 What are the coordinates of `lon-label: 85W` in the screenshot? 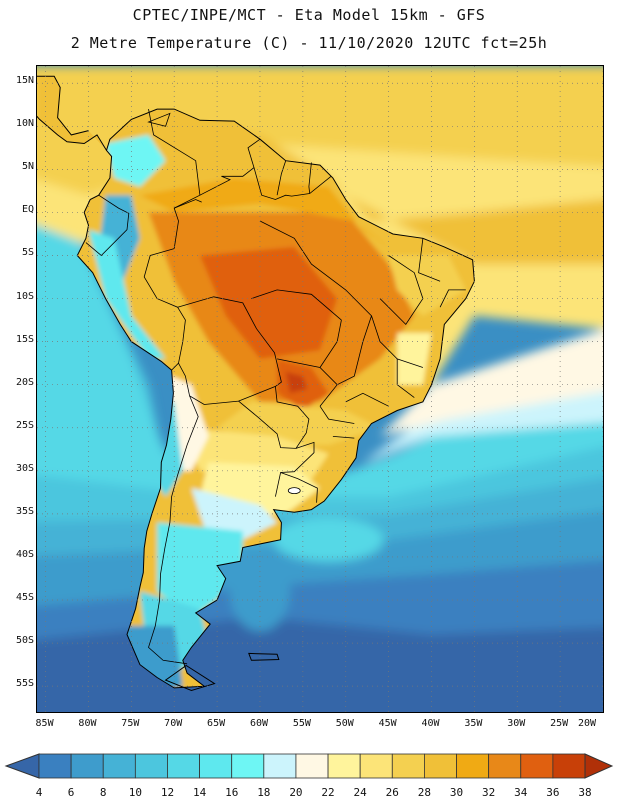 It's located at (44, 723).